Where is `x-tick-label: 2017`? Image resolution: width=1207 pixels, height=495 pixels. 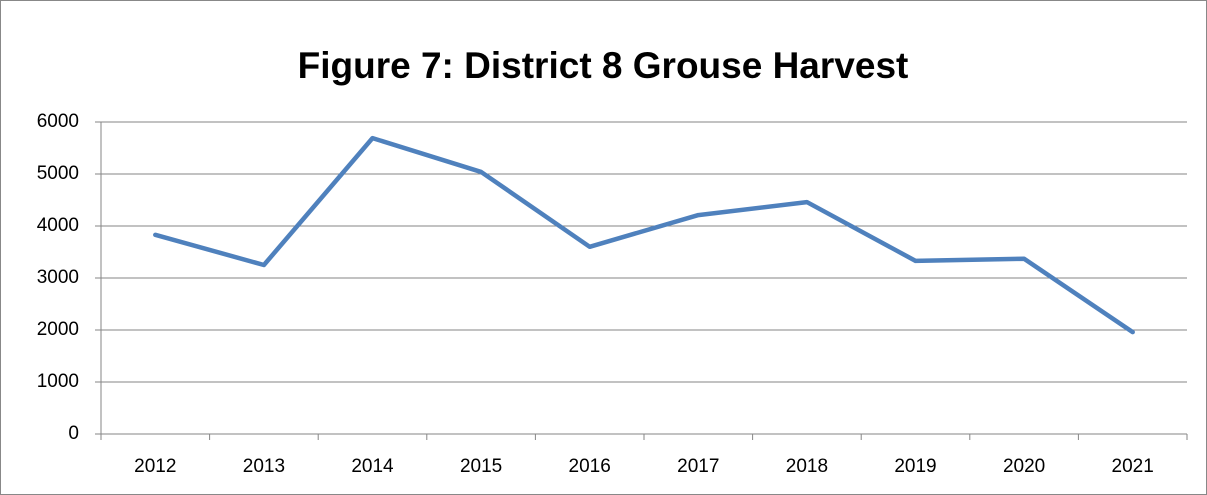 x-tick-label: 2017 is located at coordinates (698, 466).